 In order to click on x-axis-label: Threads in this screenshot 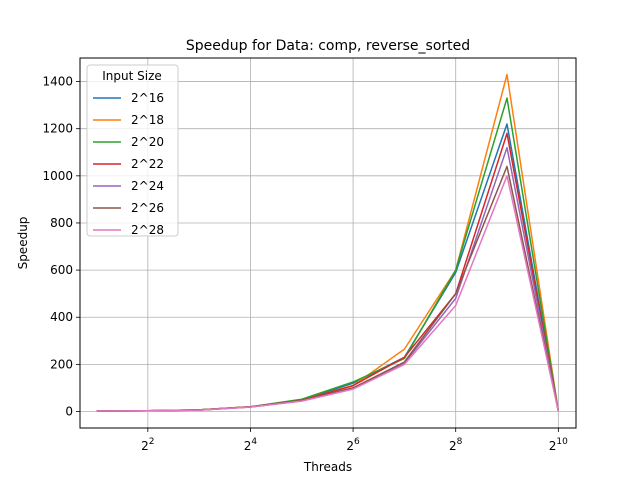, I will do `click(327, 467)`.